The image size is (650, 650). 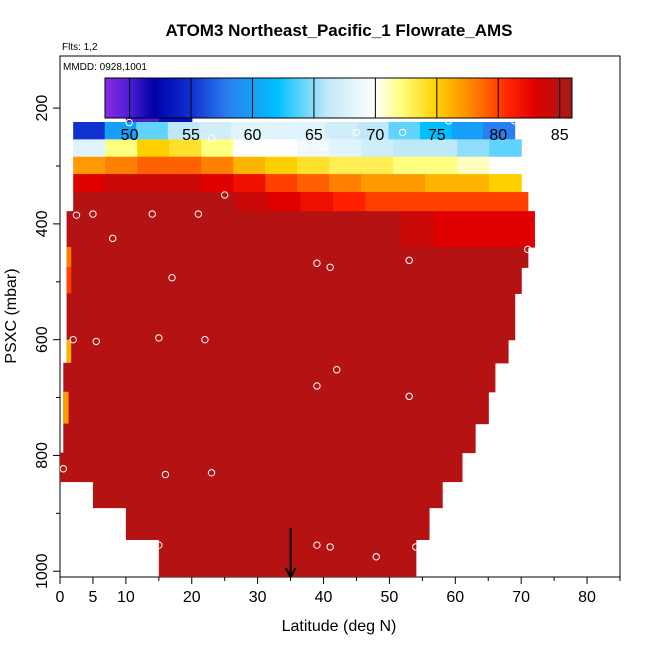 I want to click on colorbar-tick-label: 60, so click(x=253, y=135).